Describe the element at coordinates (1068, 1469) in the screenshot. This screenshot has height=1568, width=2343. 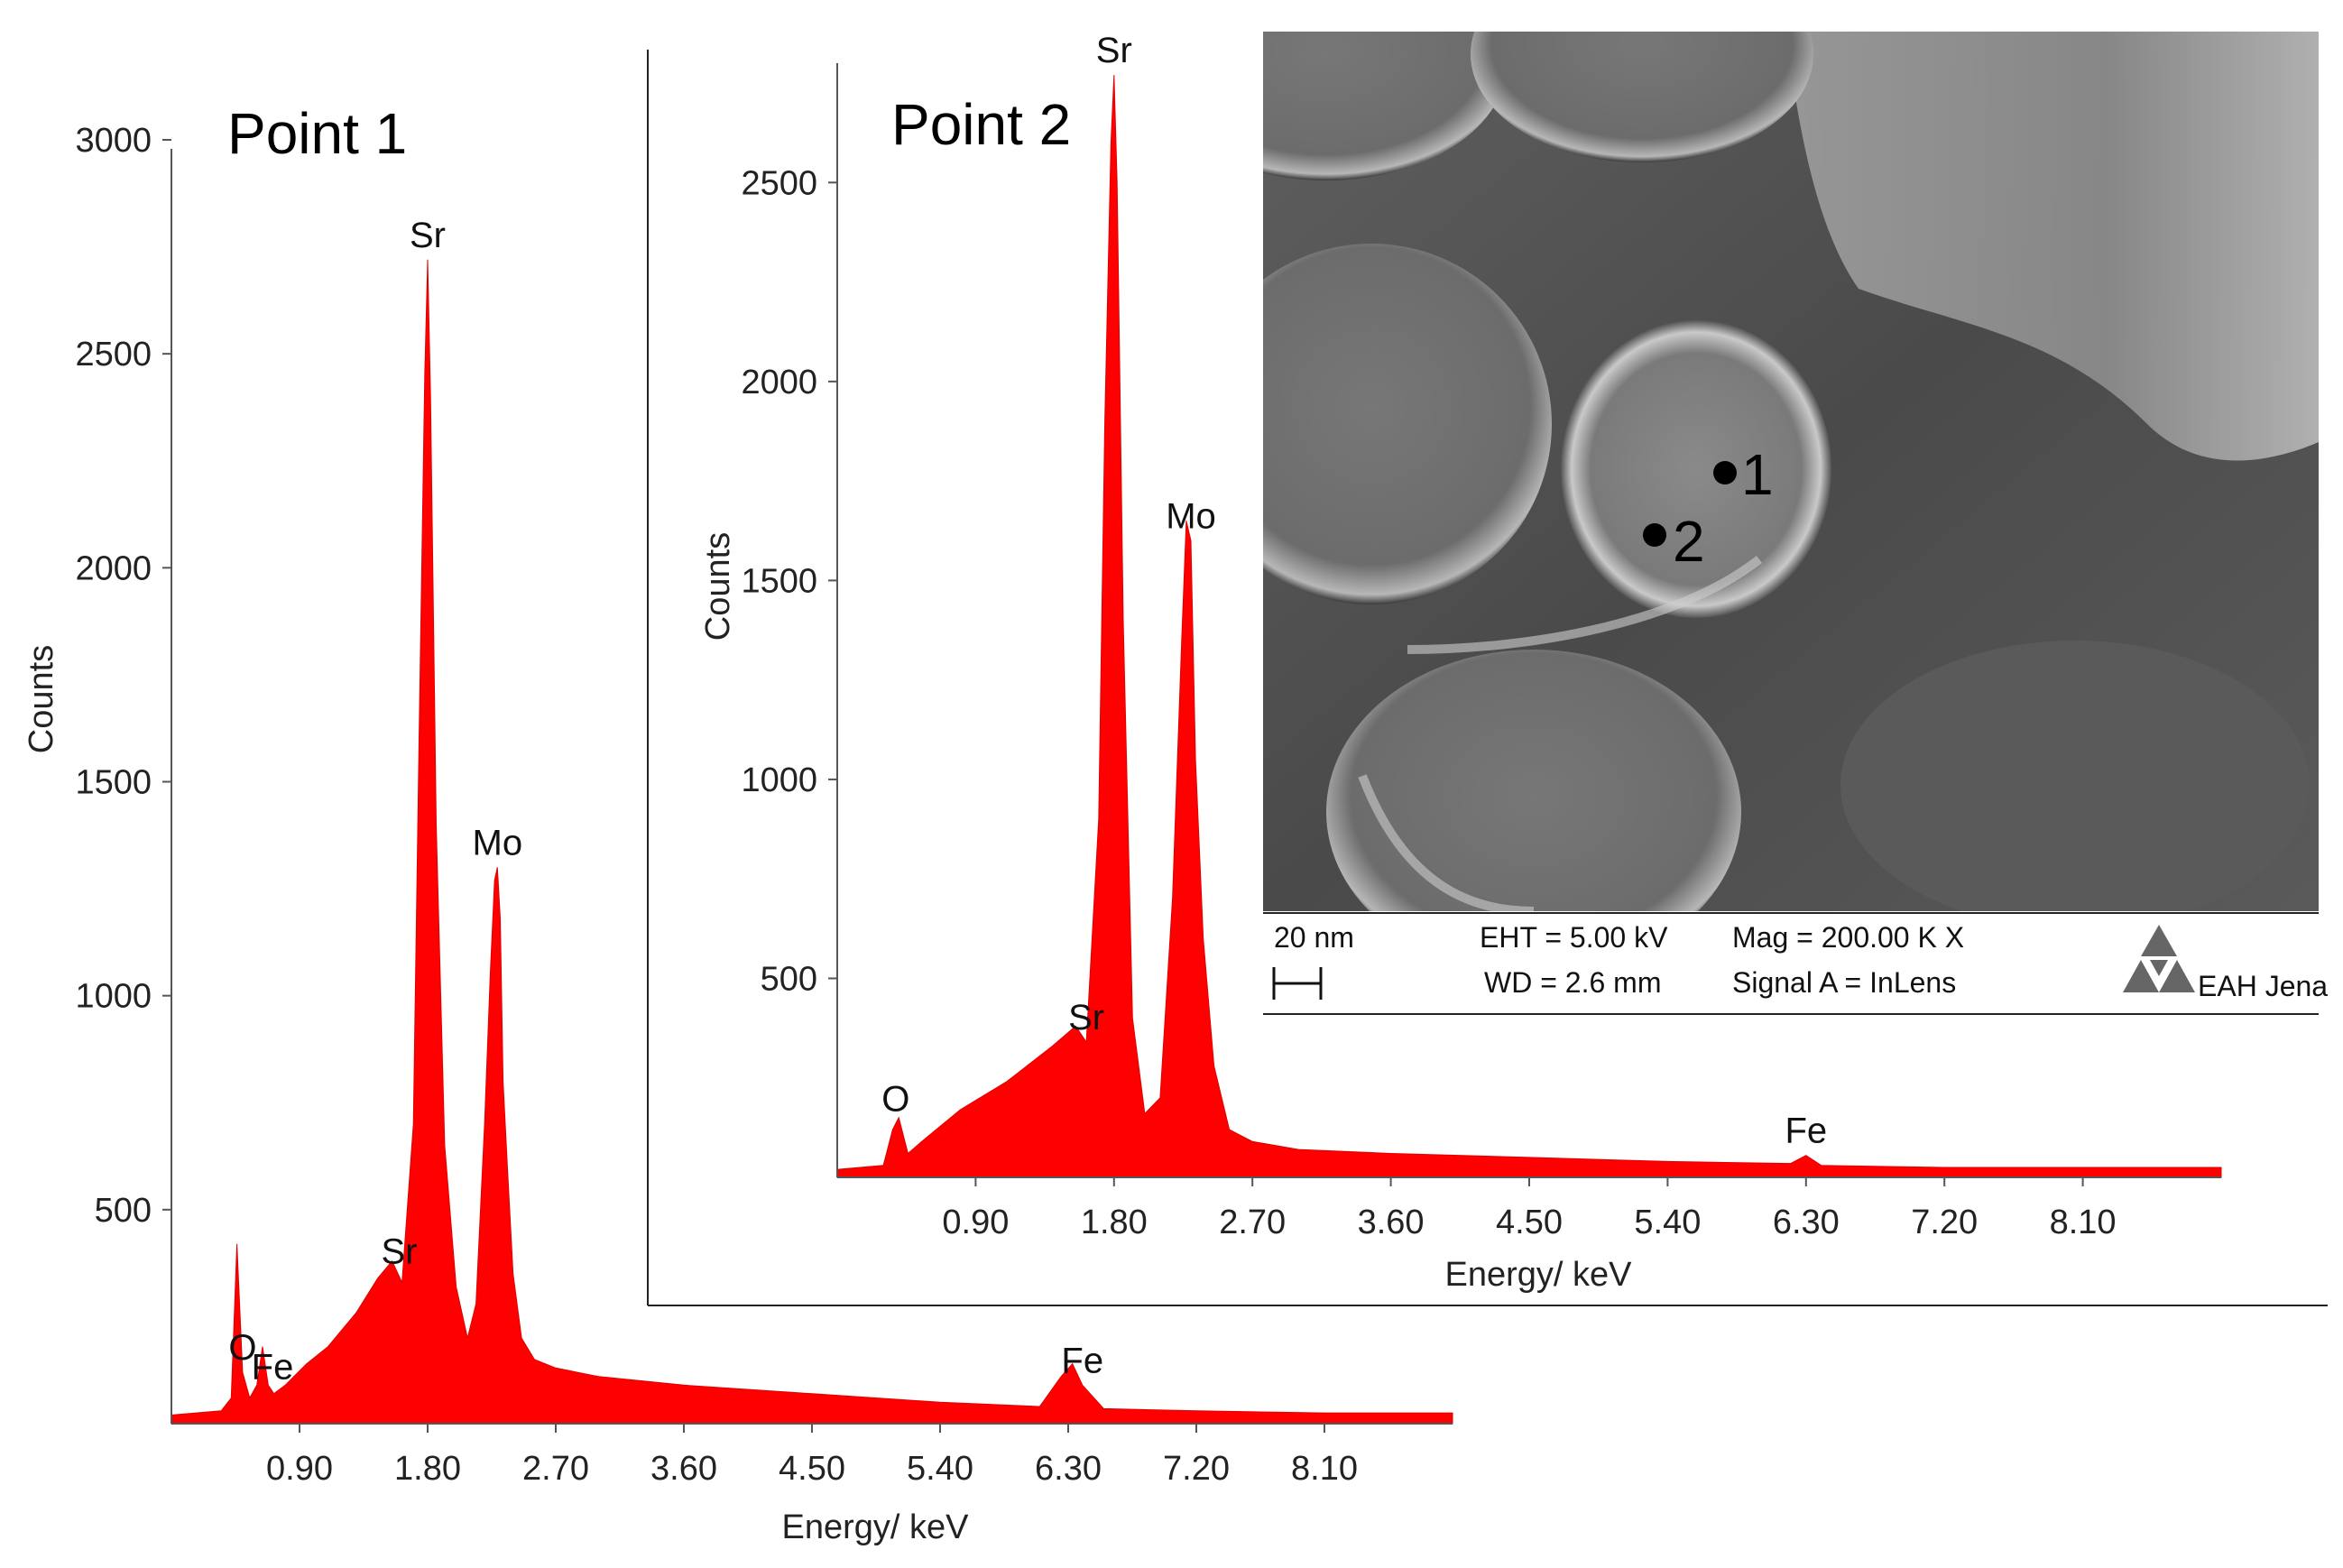
I see `point1-x-tick-label: 6.30` at that location.